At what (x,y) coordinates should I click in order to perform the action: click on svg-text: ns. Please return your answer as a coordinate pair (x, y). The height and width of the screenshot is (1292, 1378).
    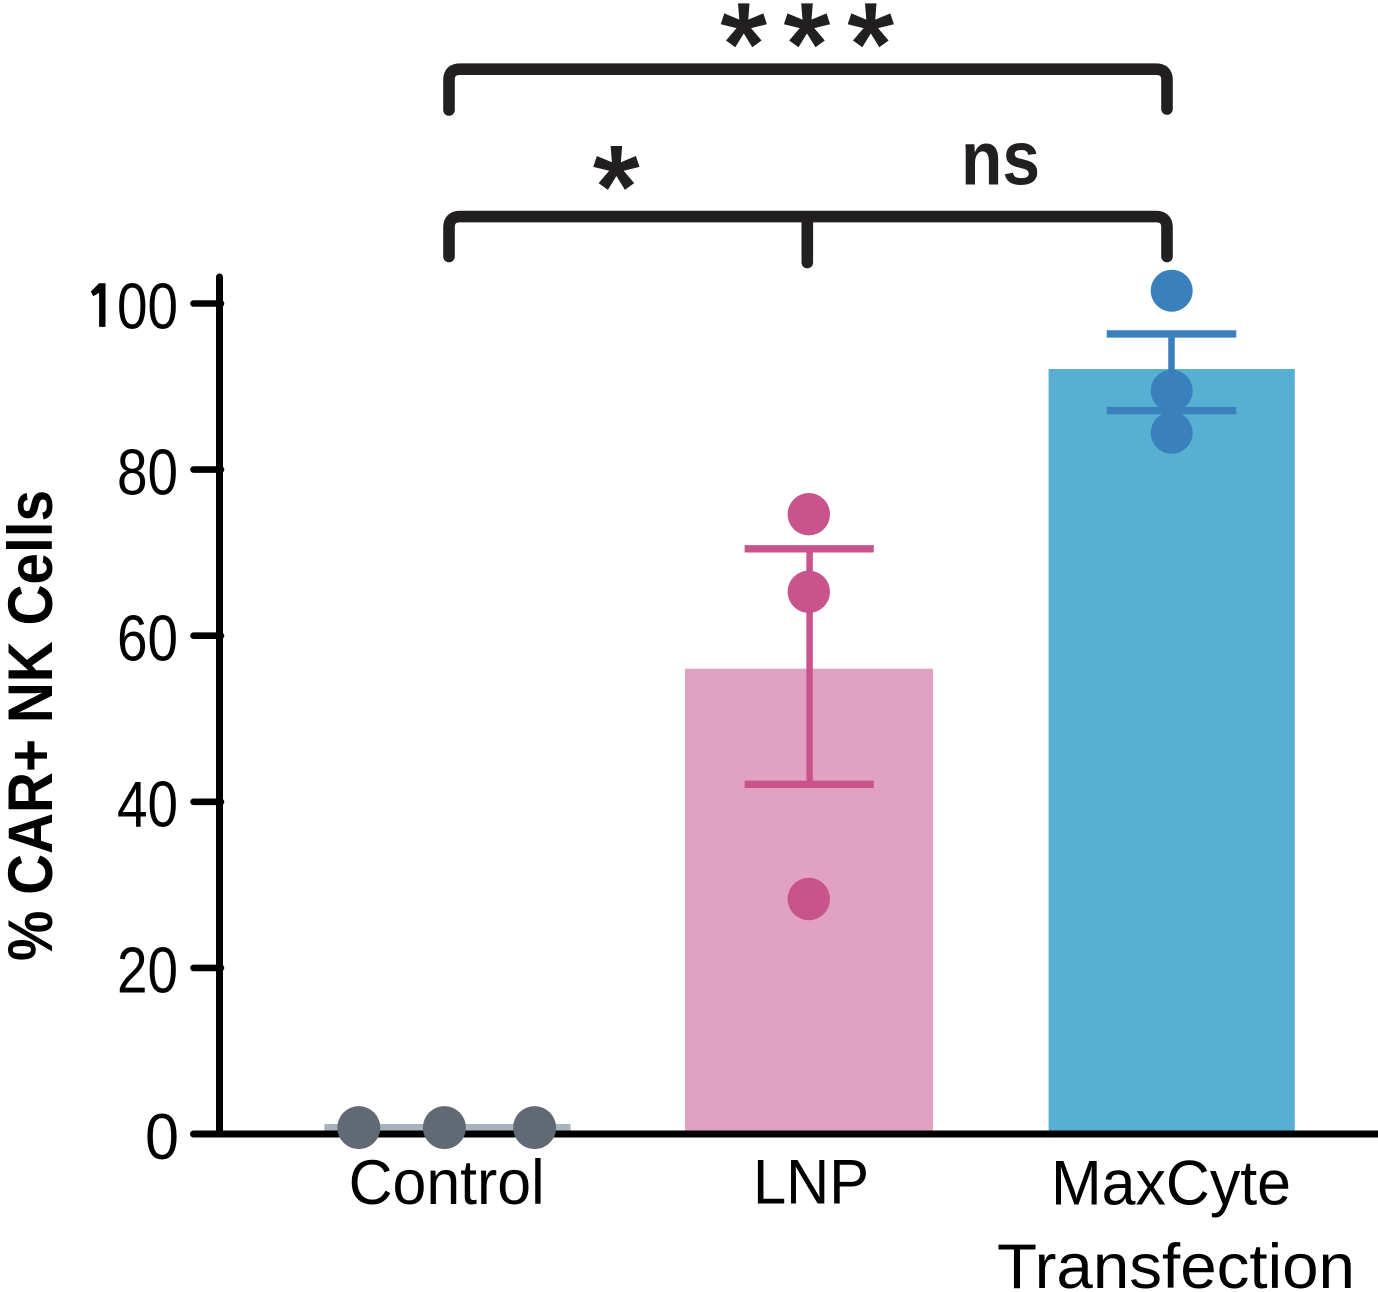
    Looking at the image, I should click on (1000, 159).